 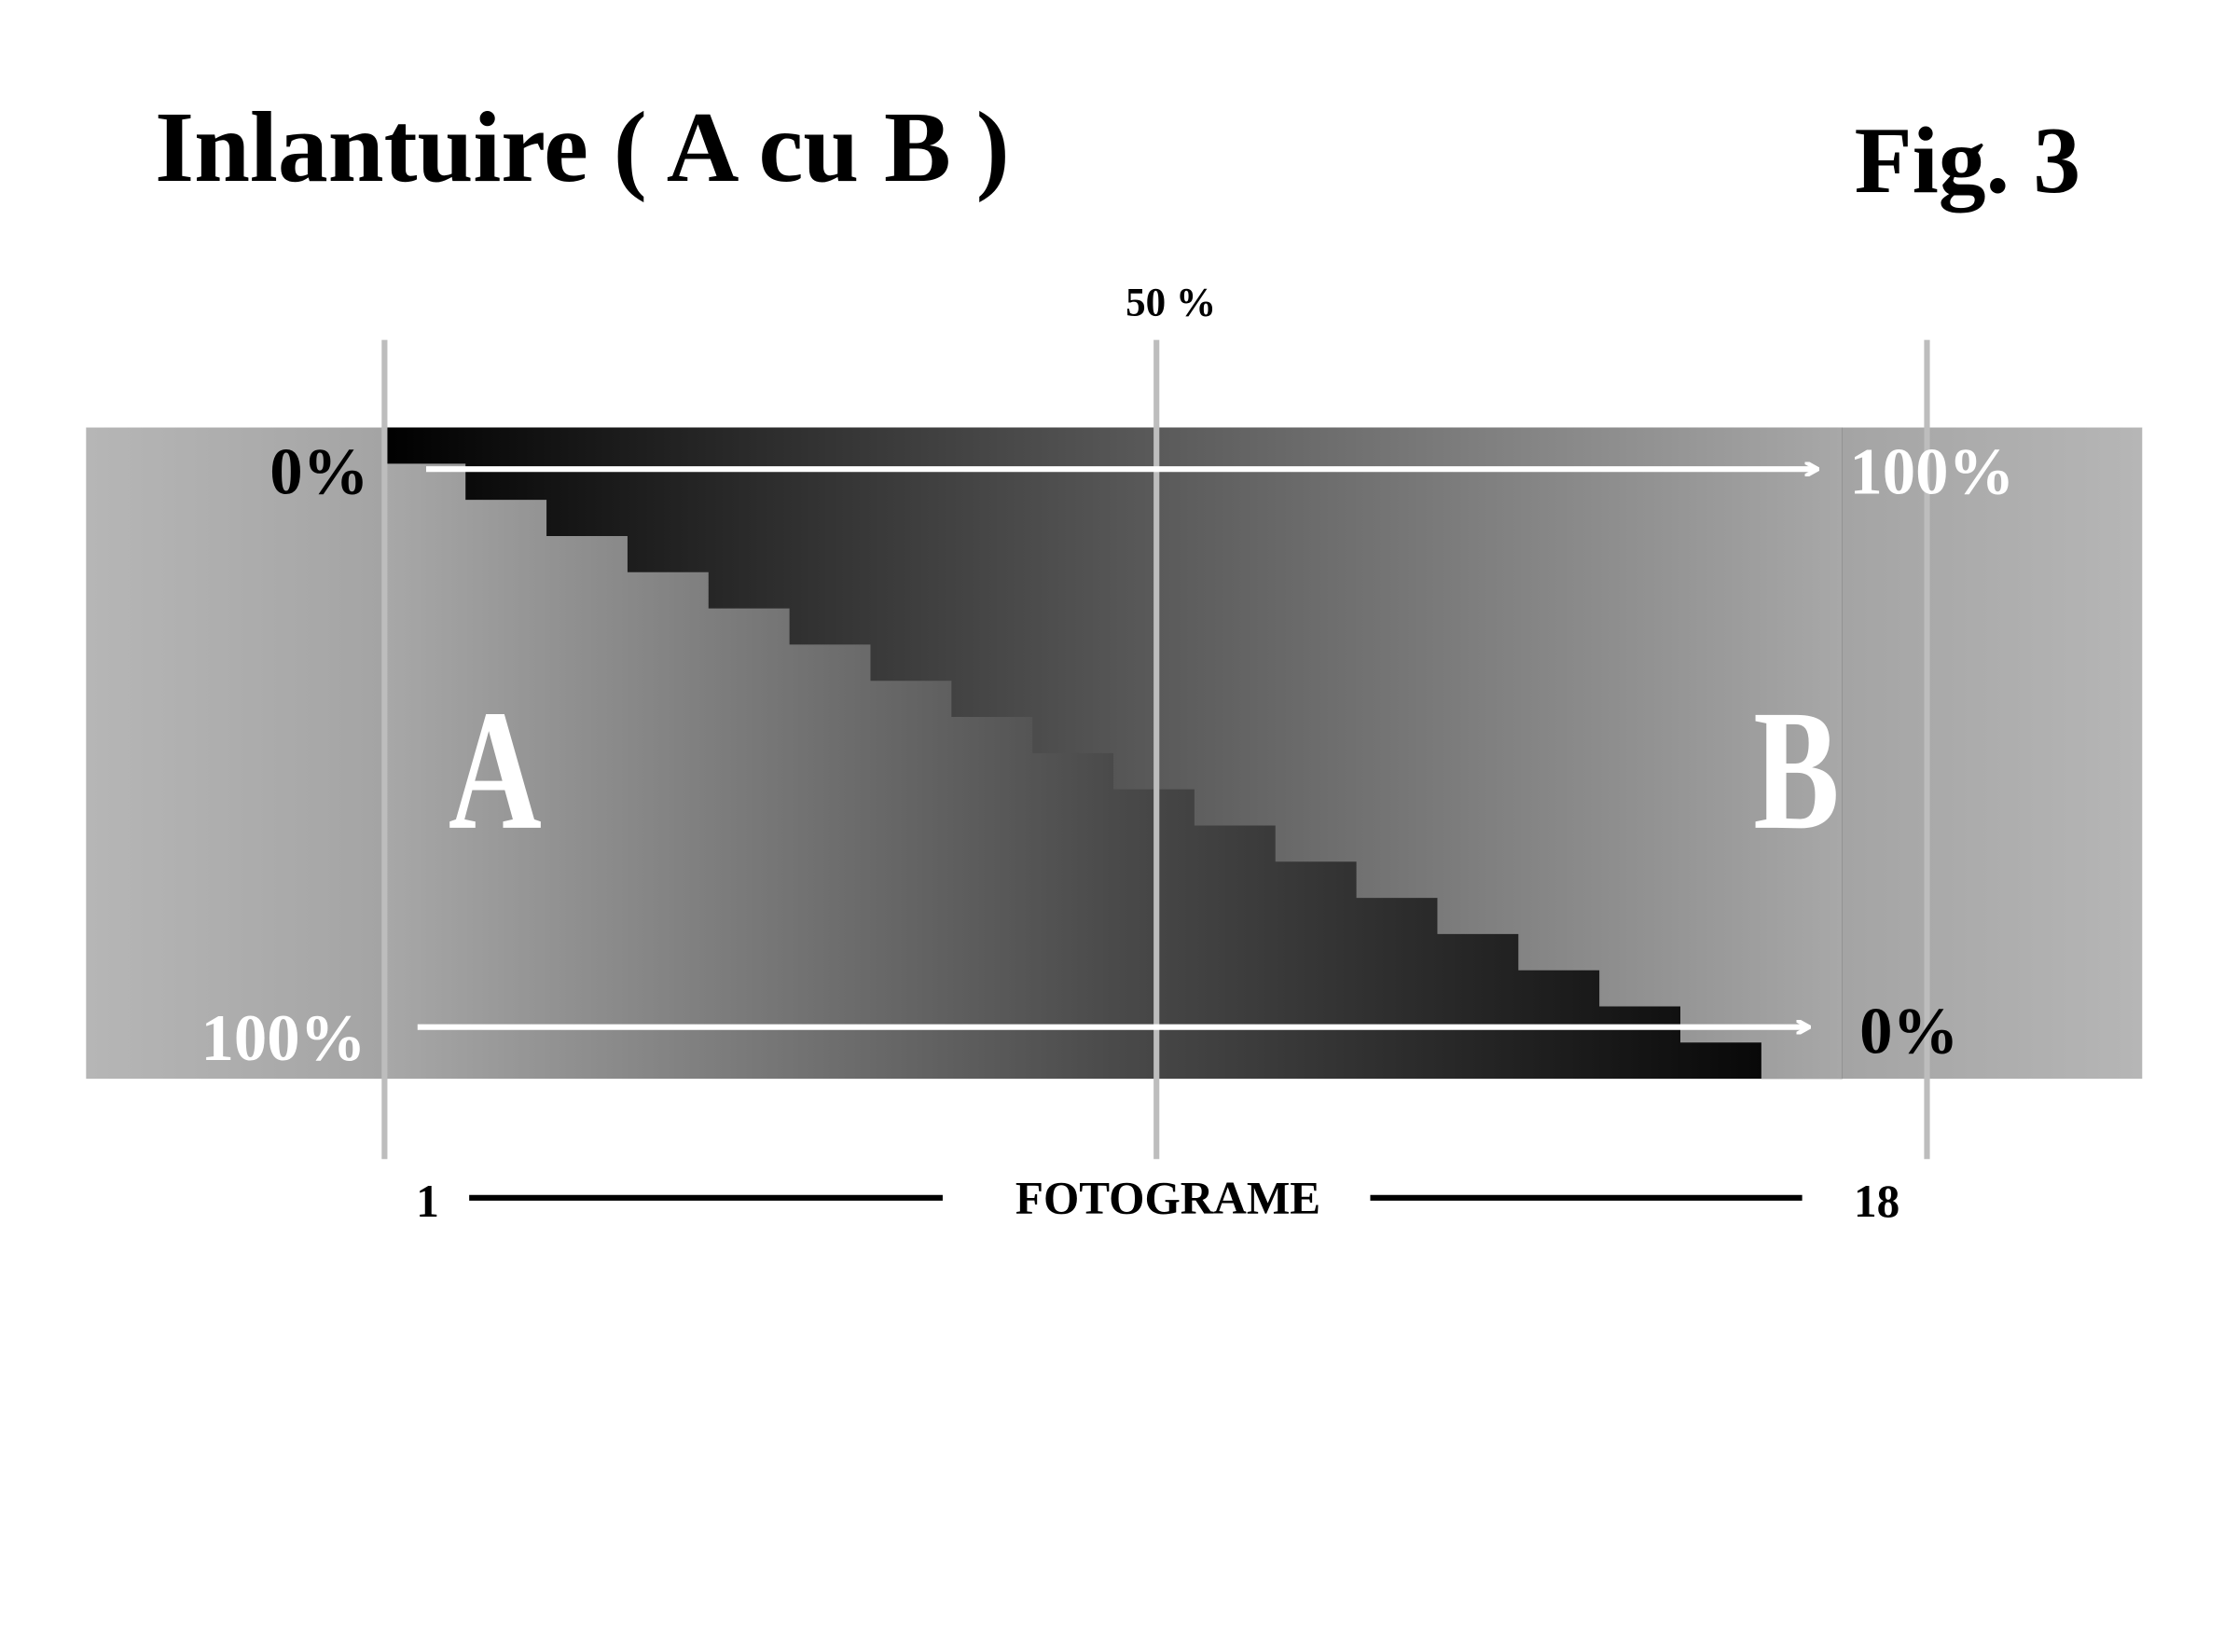 What do you see at coordinates (1991, 754) in the screenshot?
I see `band-right` at bounding box center [1991, 754].